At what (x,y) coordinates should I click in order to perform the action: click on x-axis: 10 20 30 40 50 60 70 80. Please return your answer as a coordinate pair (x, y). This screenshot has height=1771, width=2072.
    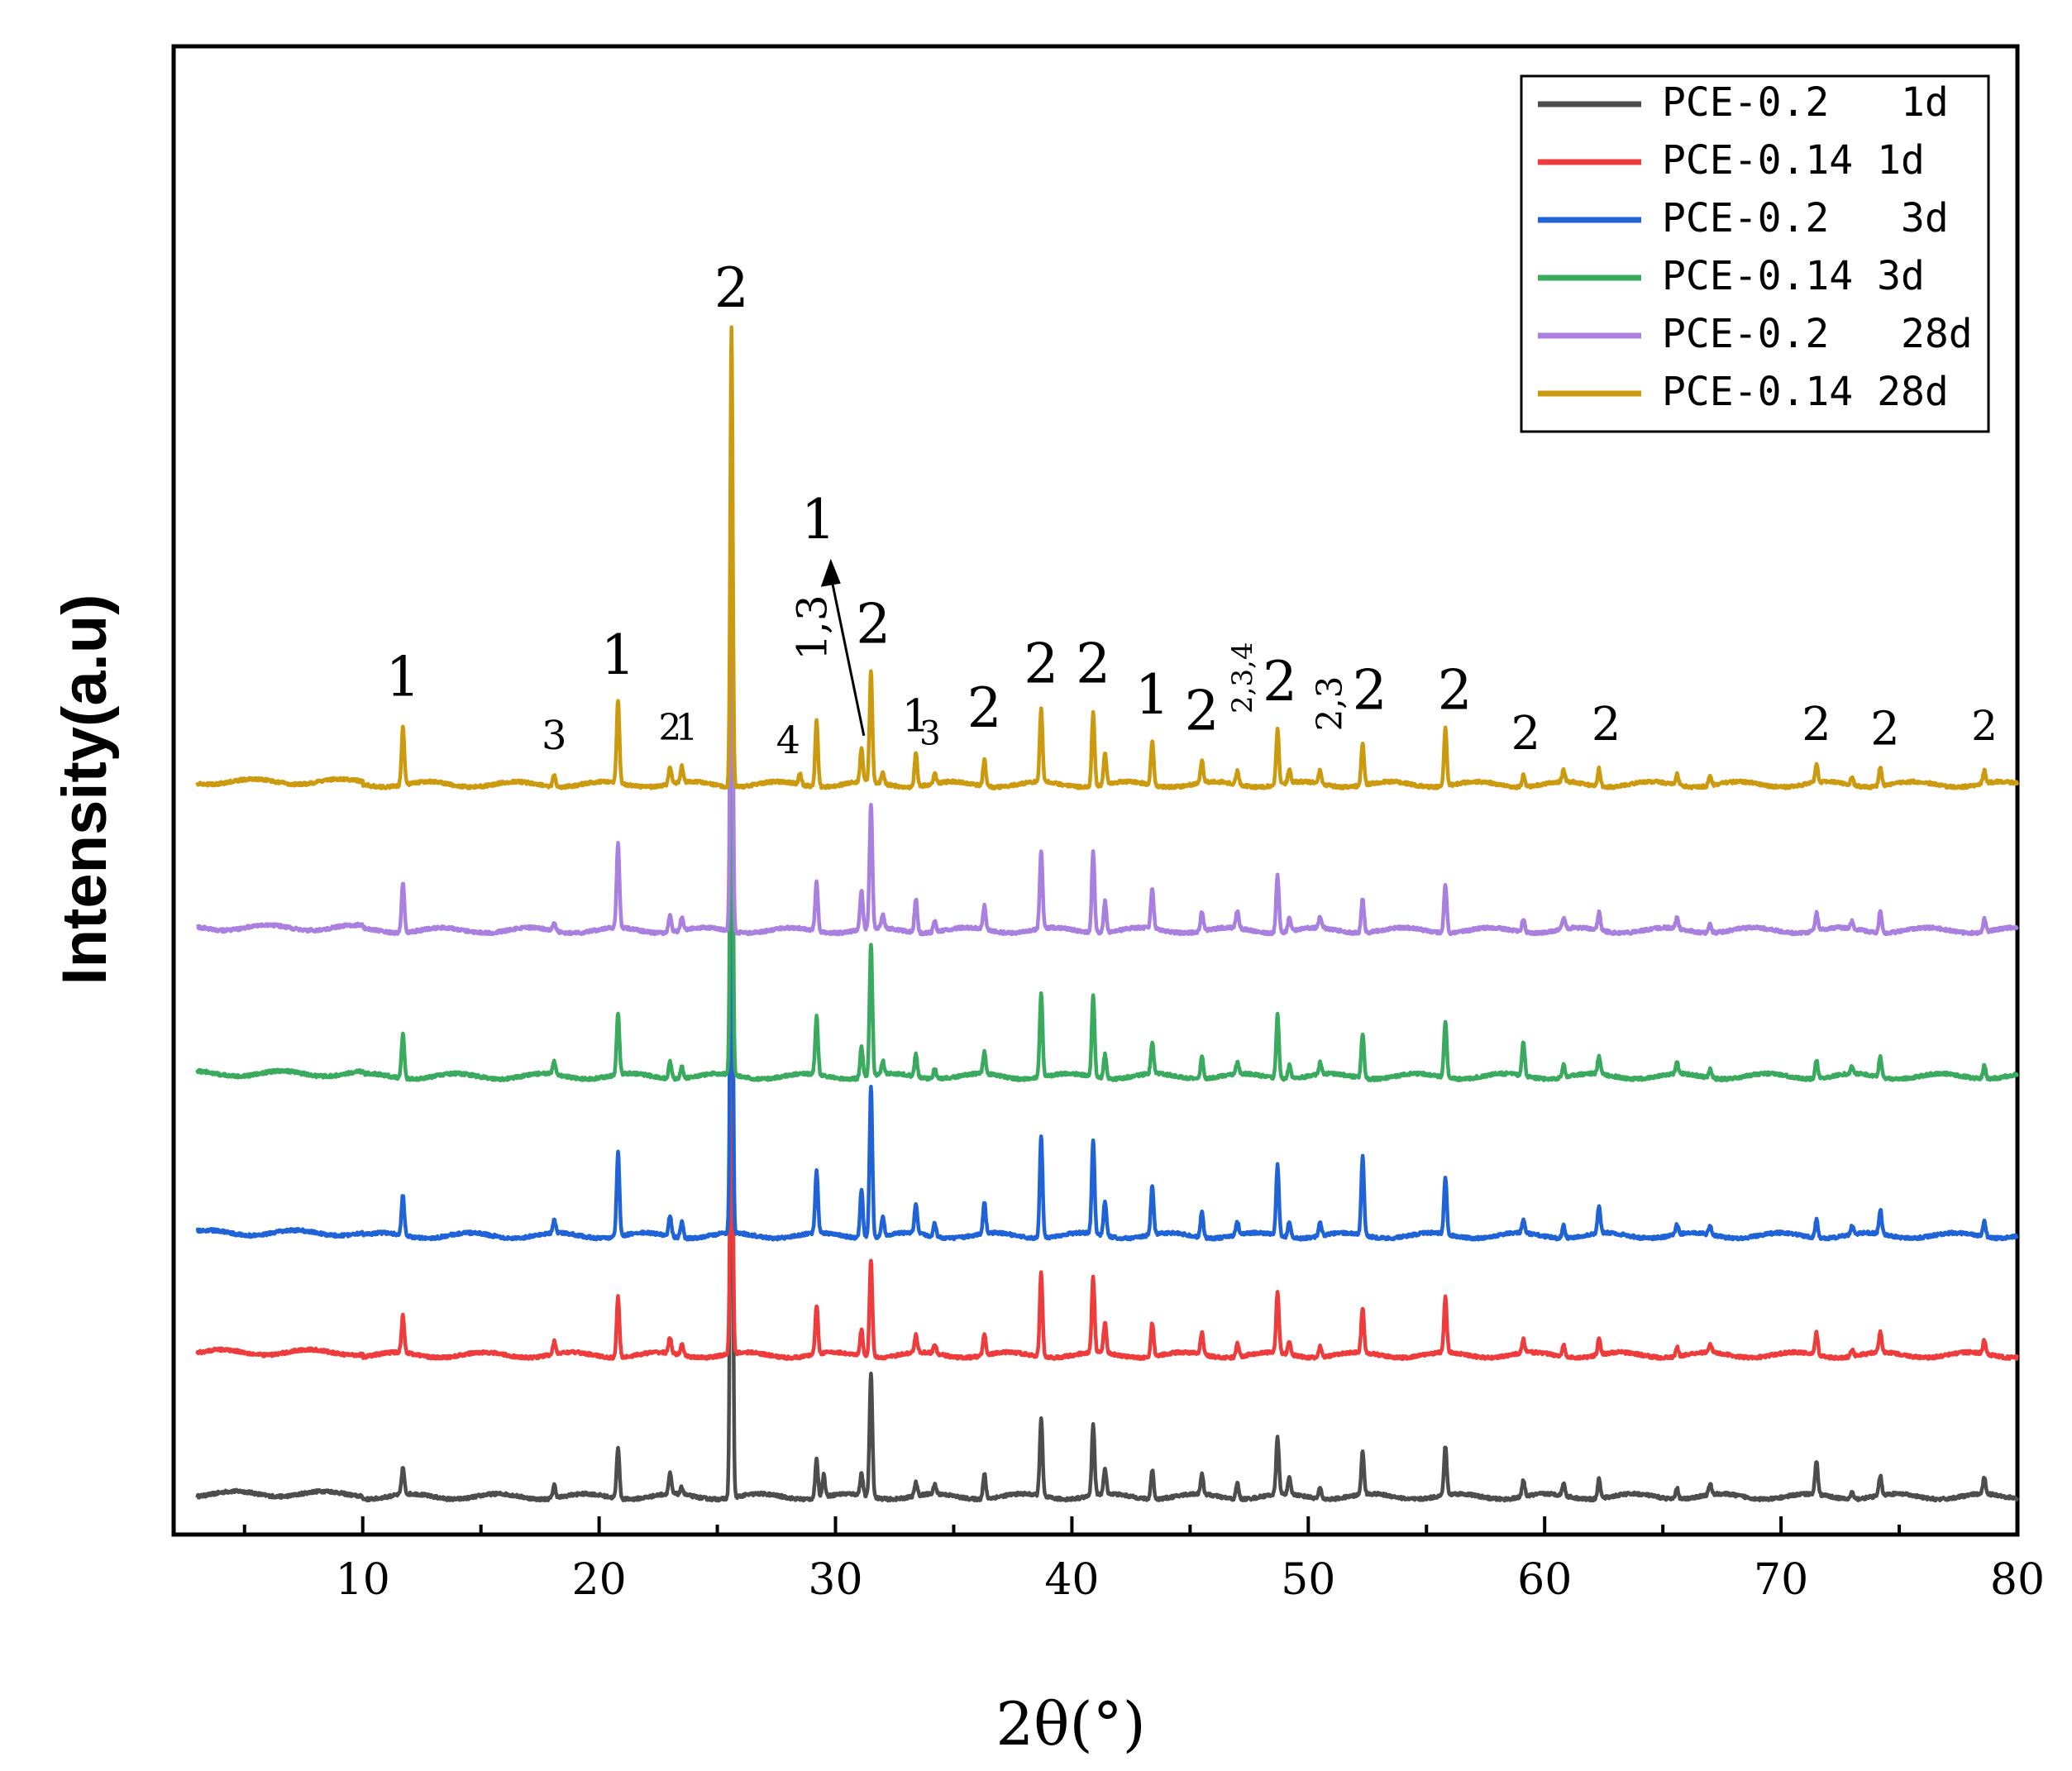
    Looking at the image, I should click on (1143, 1560).